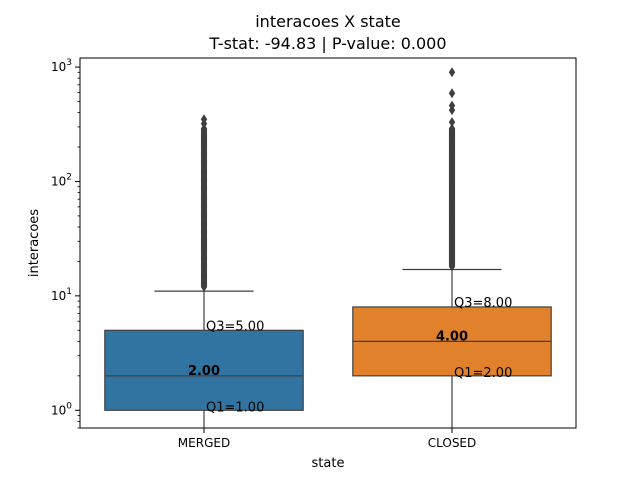  I want to click on y-tick-exponent: 3, so click(69, 63).